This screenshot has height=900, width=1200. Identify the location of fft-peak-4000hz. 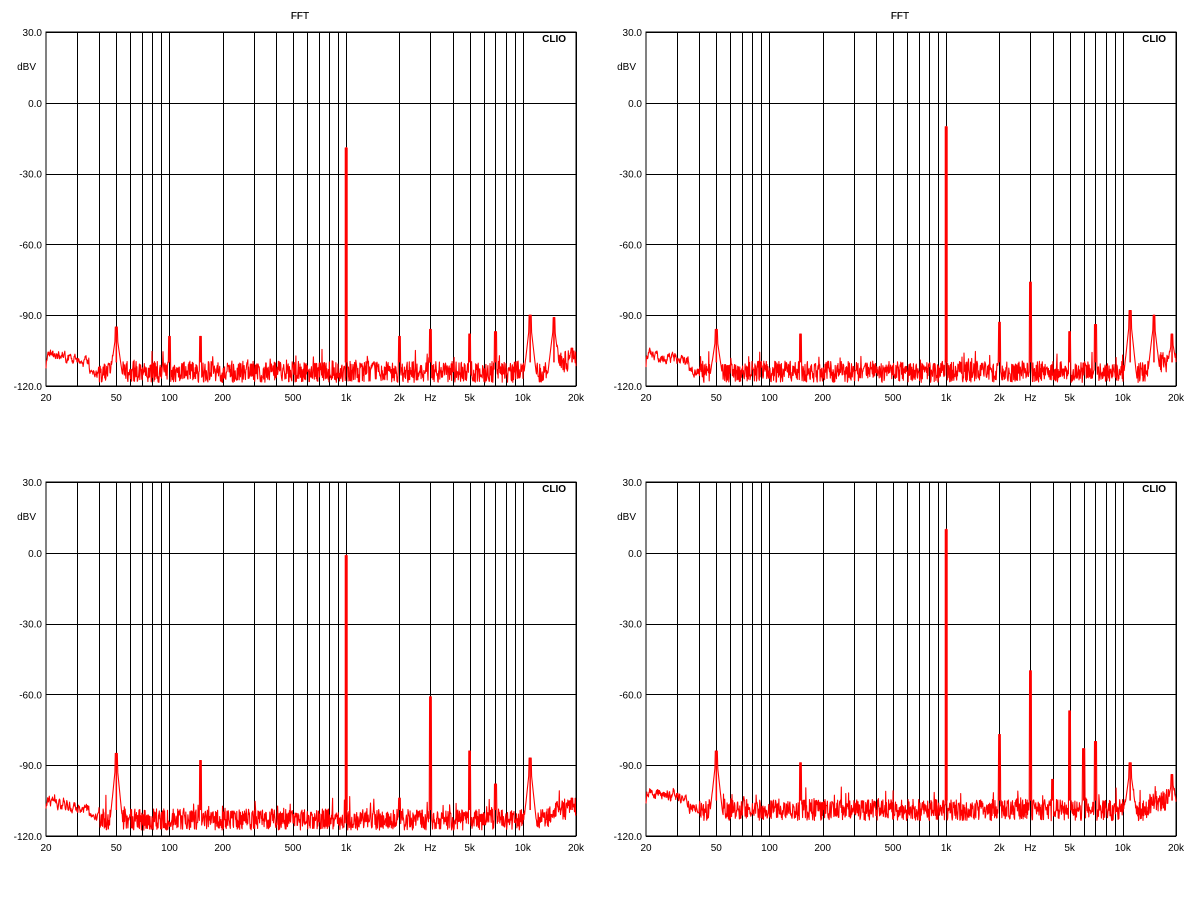
(1052, 790).